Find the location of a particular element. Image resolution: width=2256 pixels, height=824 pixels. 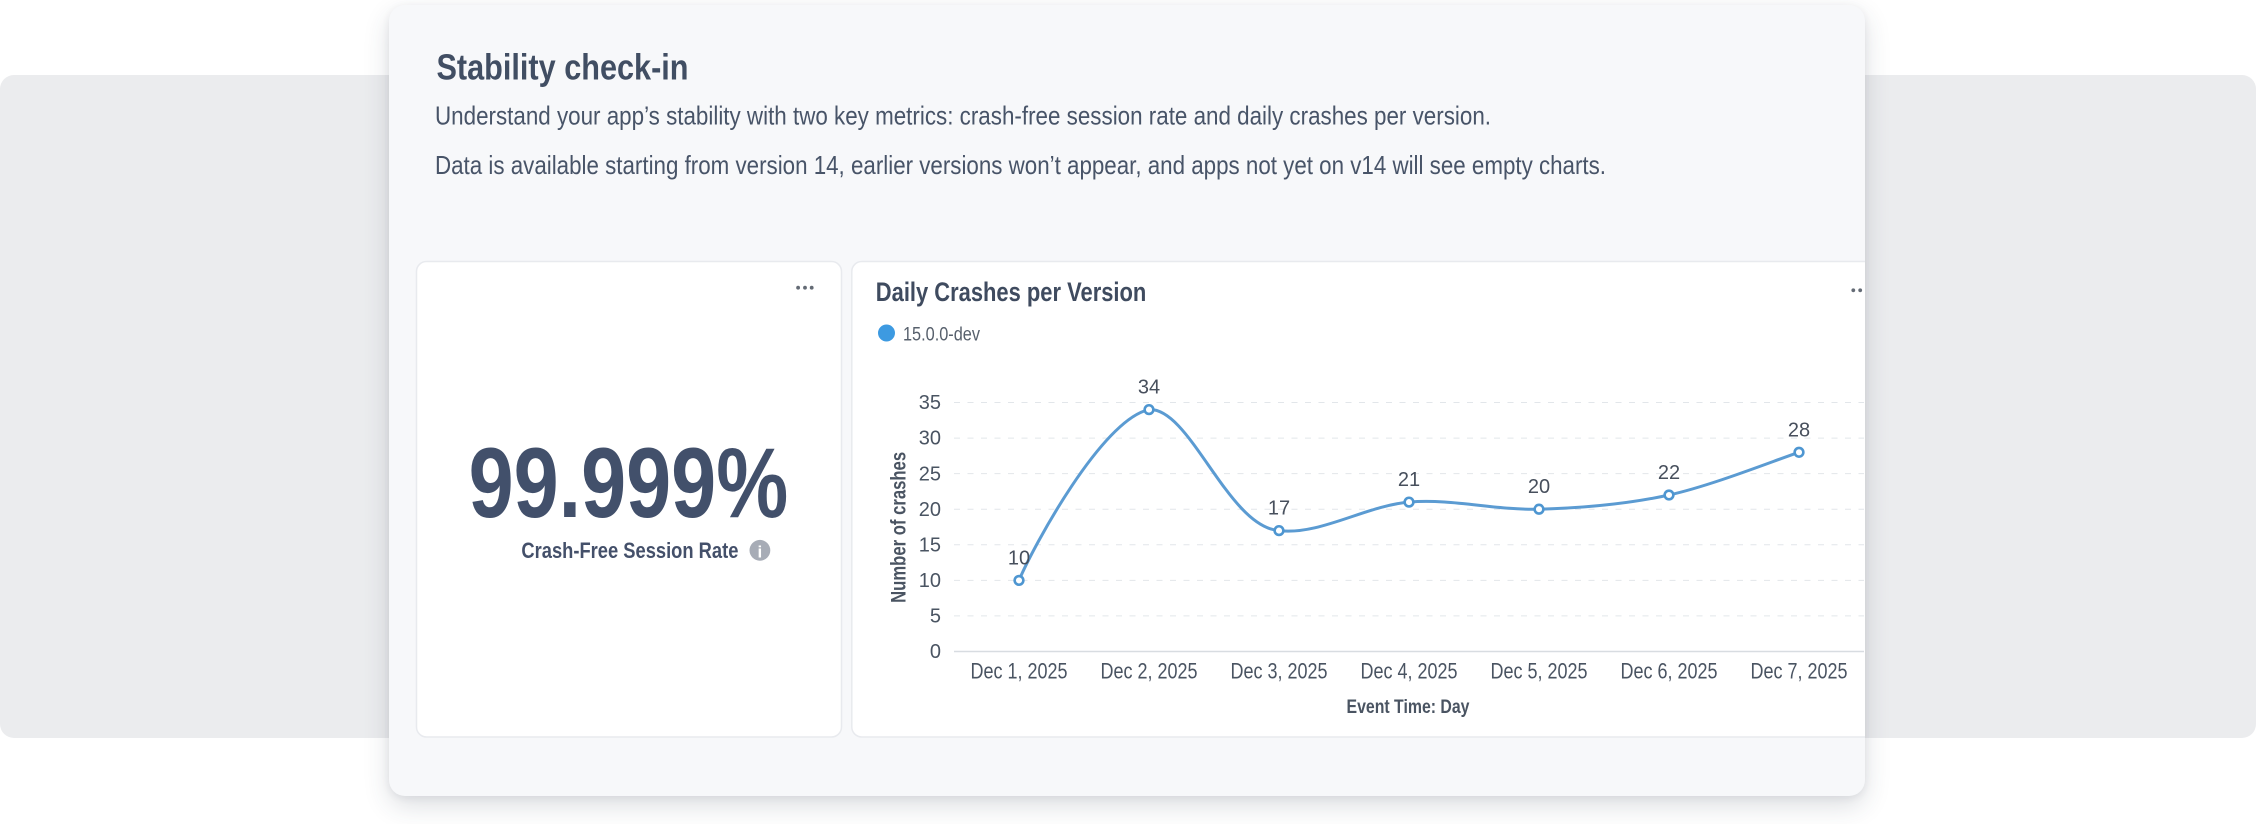

svg-text: 28 is located at coordinates (1799, 430).